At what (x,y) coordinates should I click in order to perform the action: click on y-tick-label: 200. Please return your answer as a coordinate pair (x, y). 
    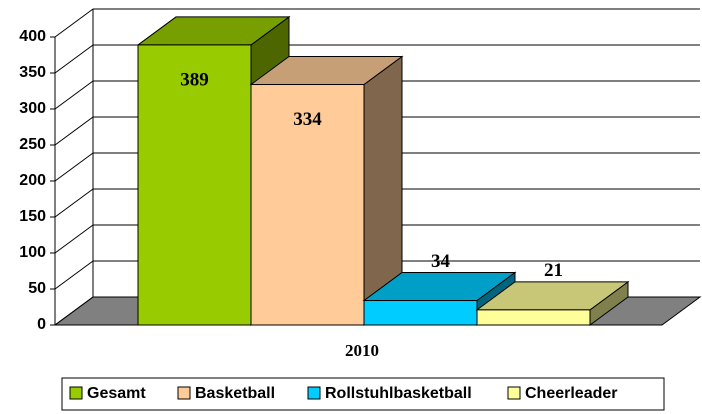
    Looking at the image, I should click on (32, 180).